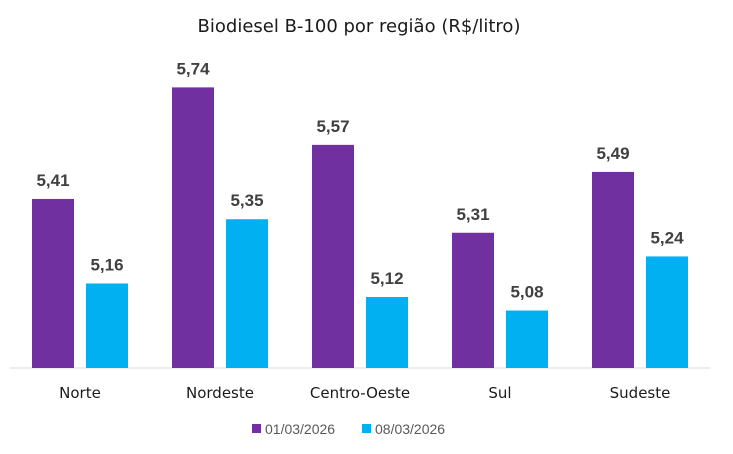  What do you see at coordinates (360, 393) in the screenshot?
I see `category-label-centro-oeste: Centro-Oeste` at bounding box center [360, 393].